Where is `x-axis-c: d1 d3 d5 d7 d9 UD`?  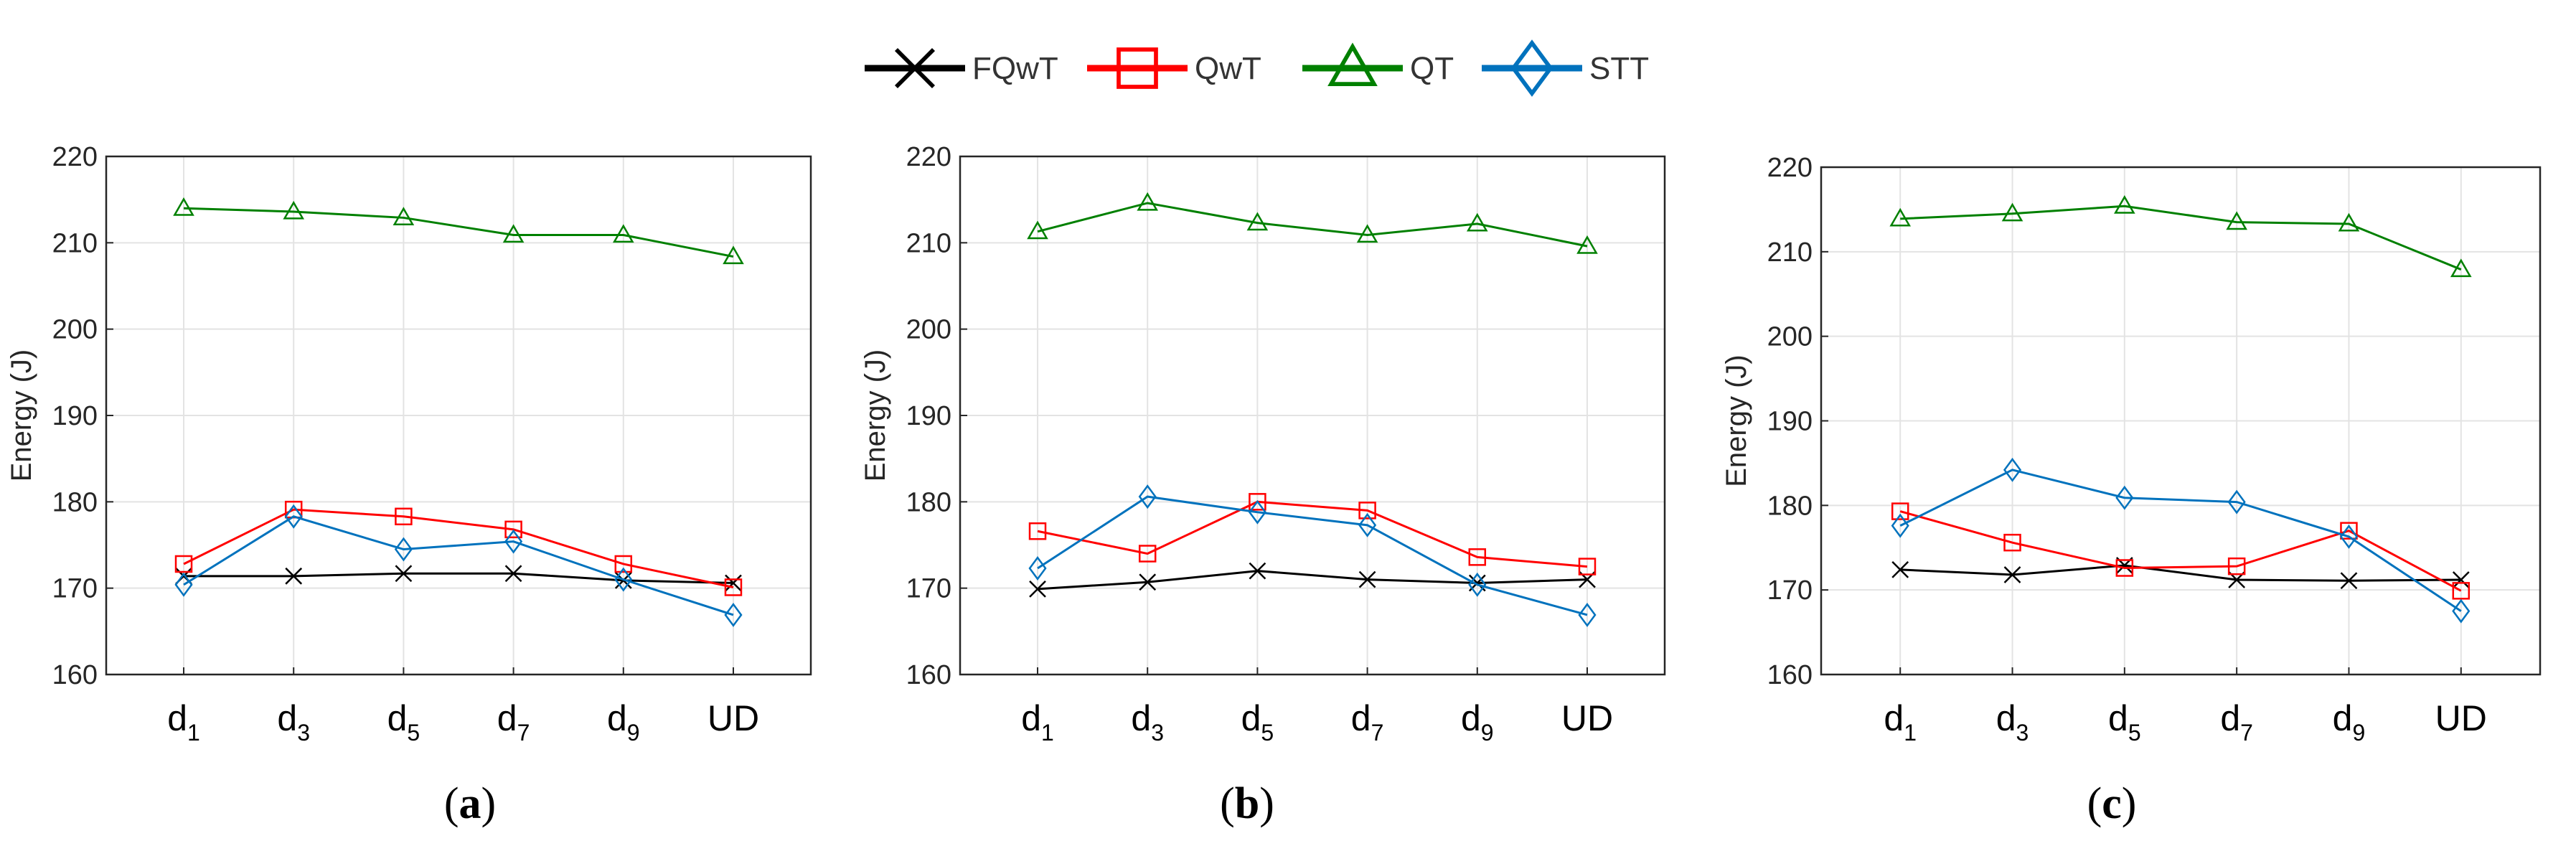
x-axis-c: d1 d3 d5 d7 d9 UD is located at coordinates (2185, 706).